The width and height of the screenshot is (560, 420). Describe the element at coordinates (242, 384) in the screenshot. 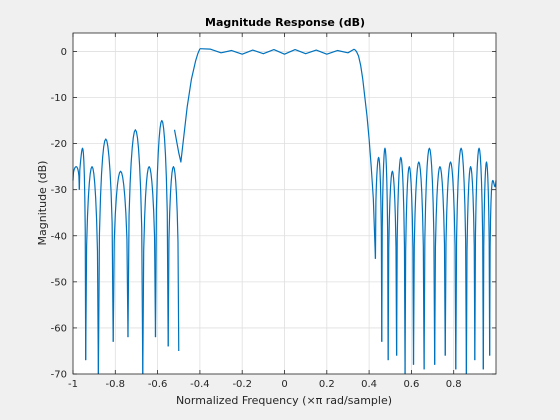

I see `x-tick-label: -0.2` at that location.